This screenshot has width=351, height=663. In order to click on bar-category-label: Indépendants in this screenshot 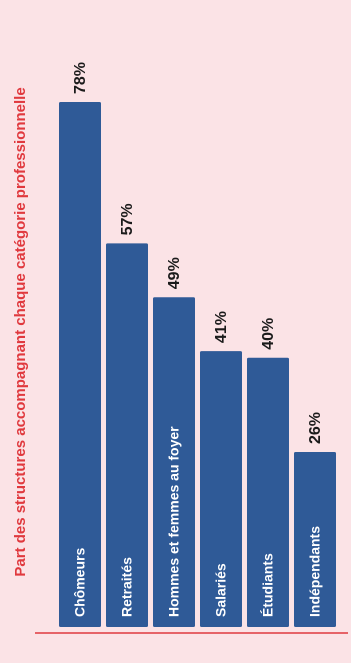, I will do `click(315, 571)`.